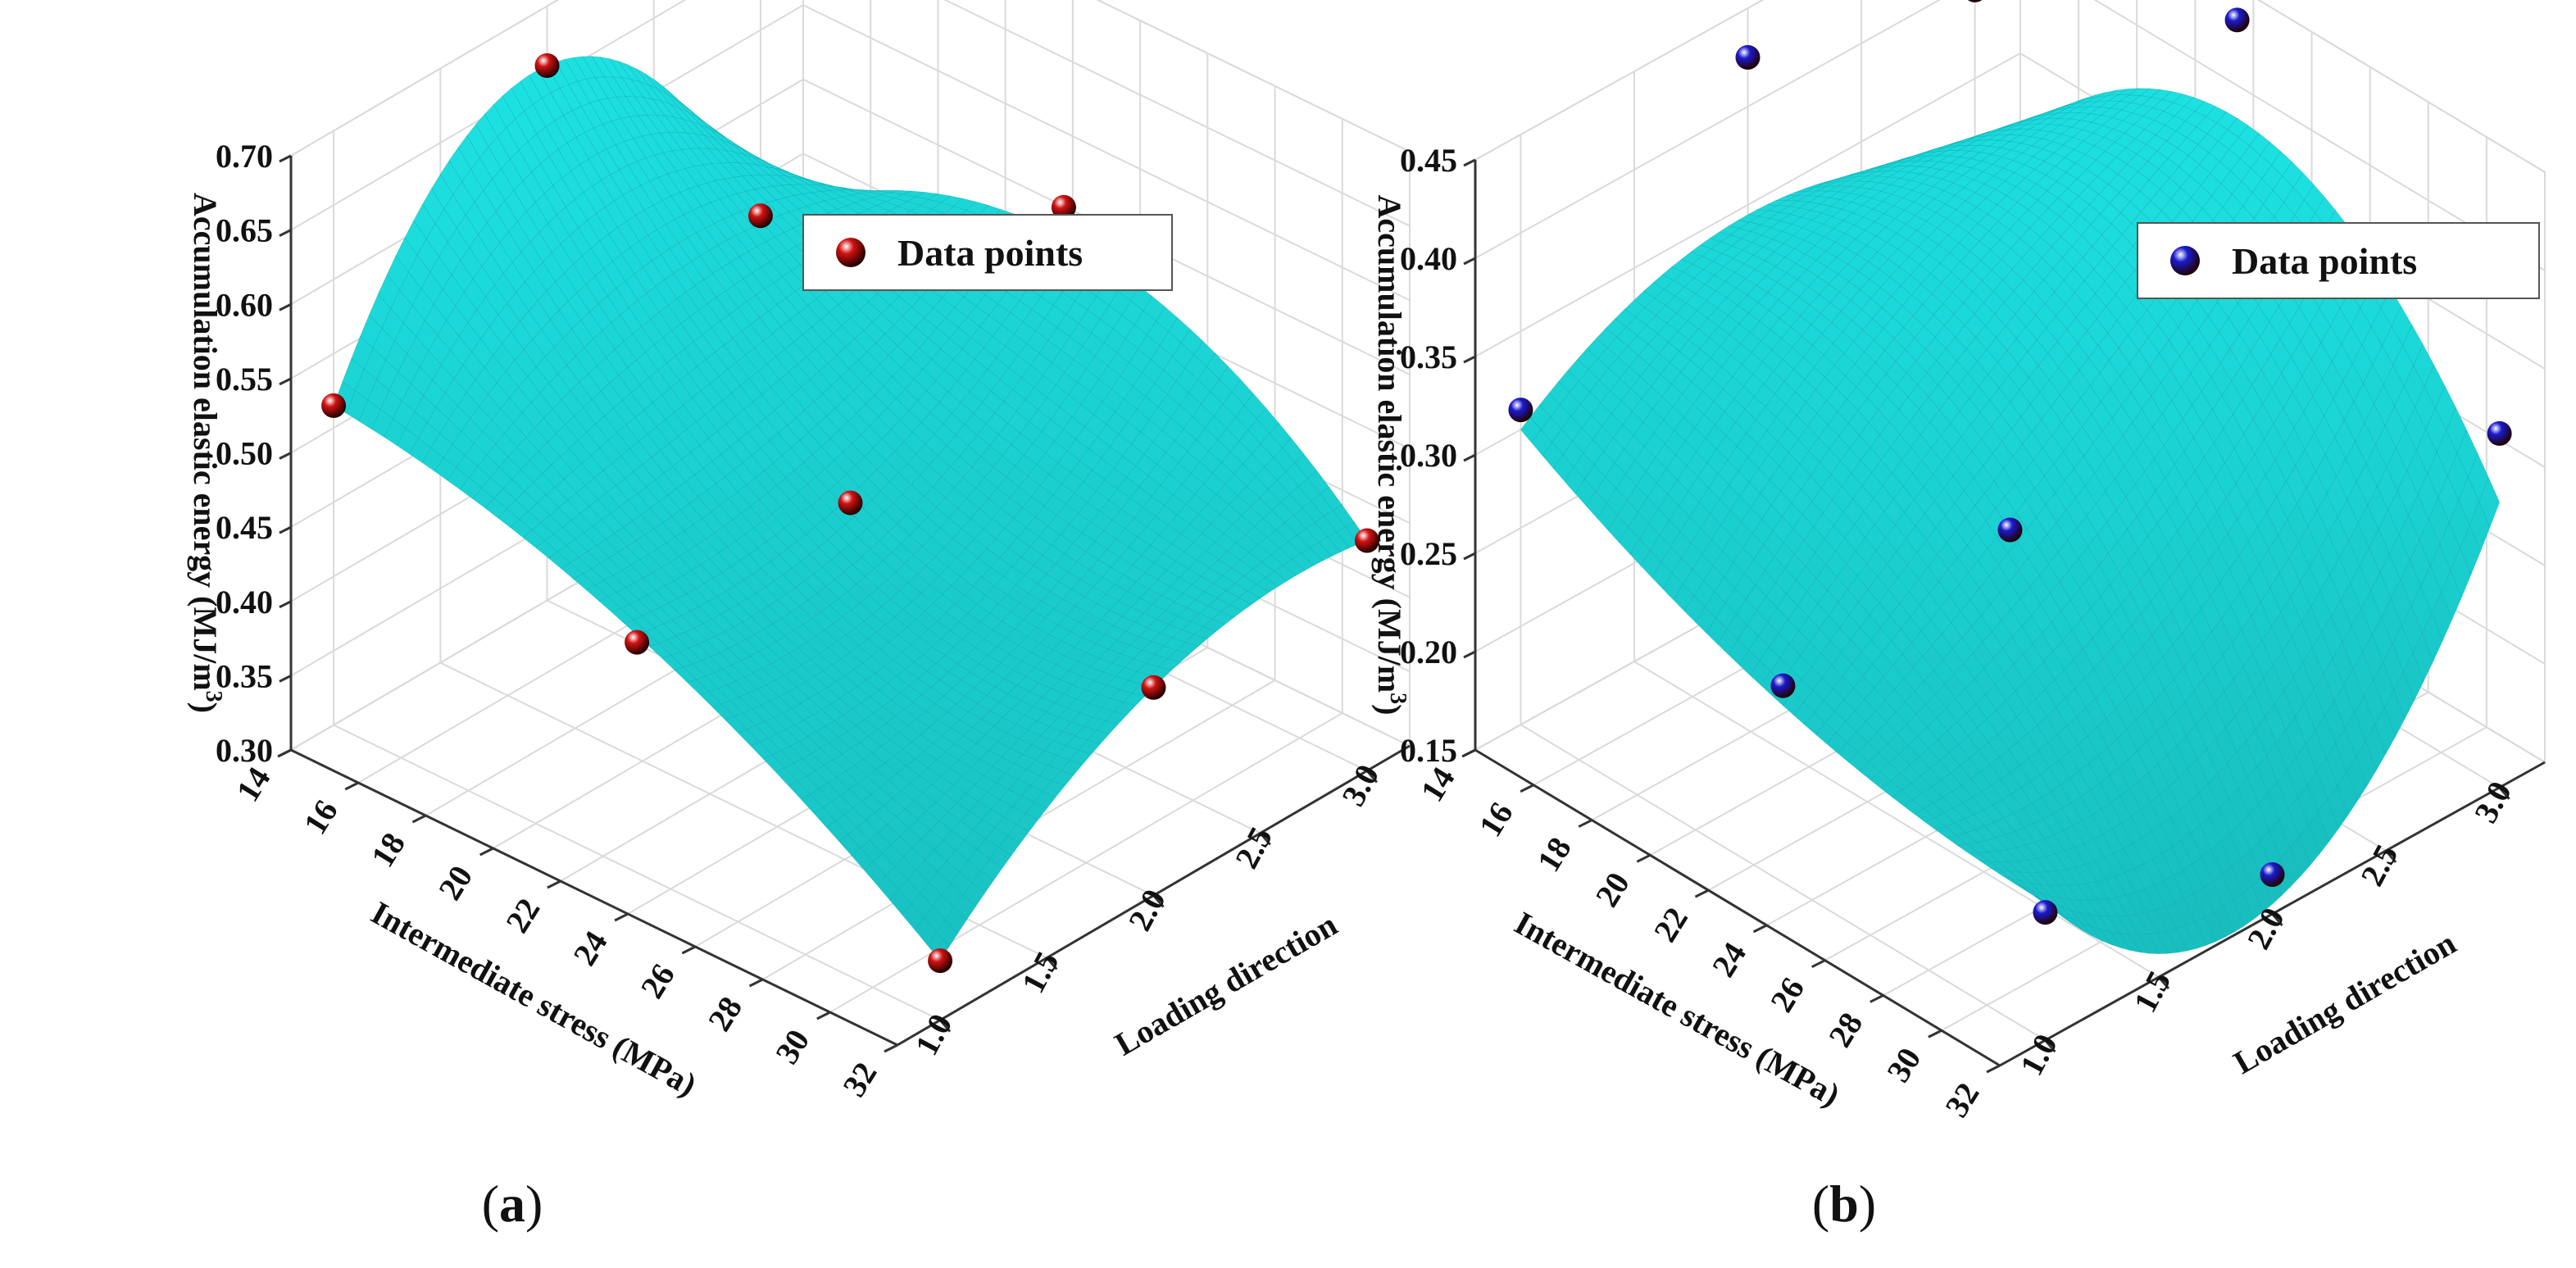  I want to click on gridline-y-floor, so click(637, 872).